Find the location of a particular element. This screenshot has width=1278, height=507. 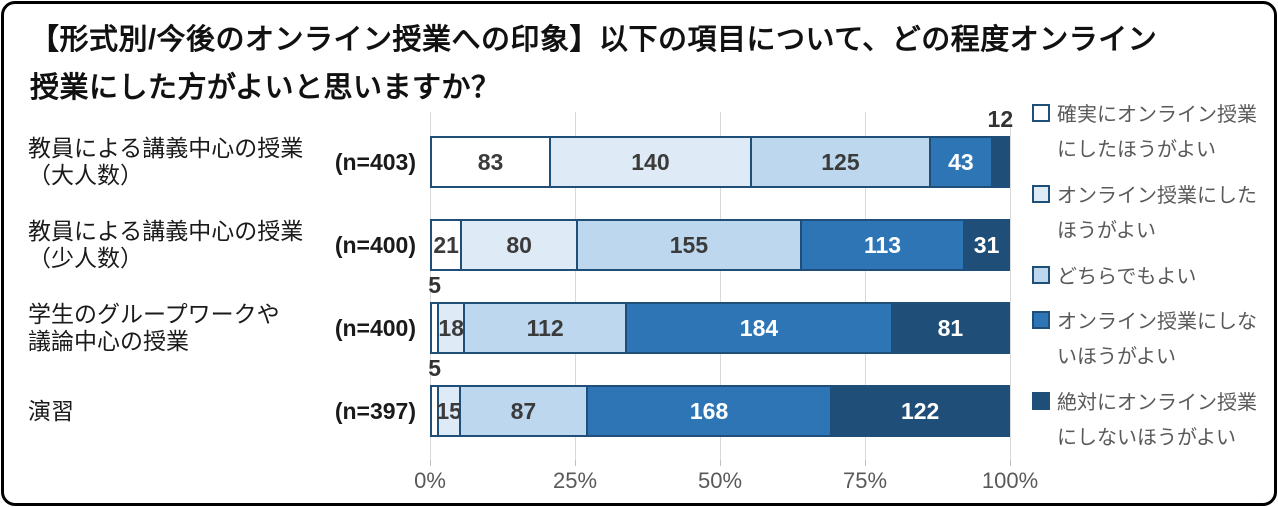

bar-row: 5 15 87 168 122 is located at coordinates (719, 396).